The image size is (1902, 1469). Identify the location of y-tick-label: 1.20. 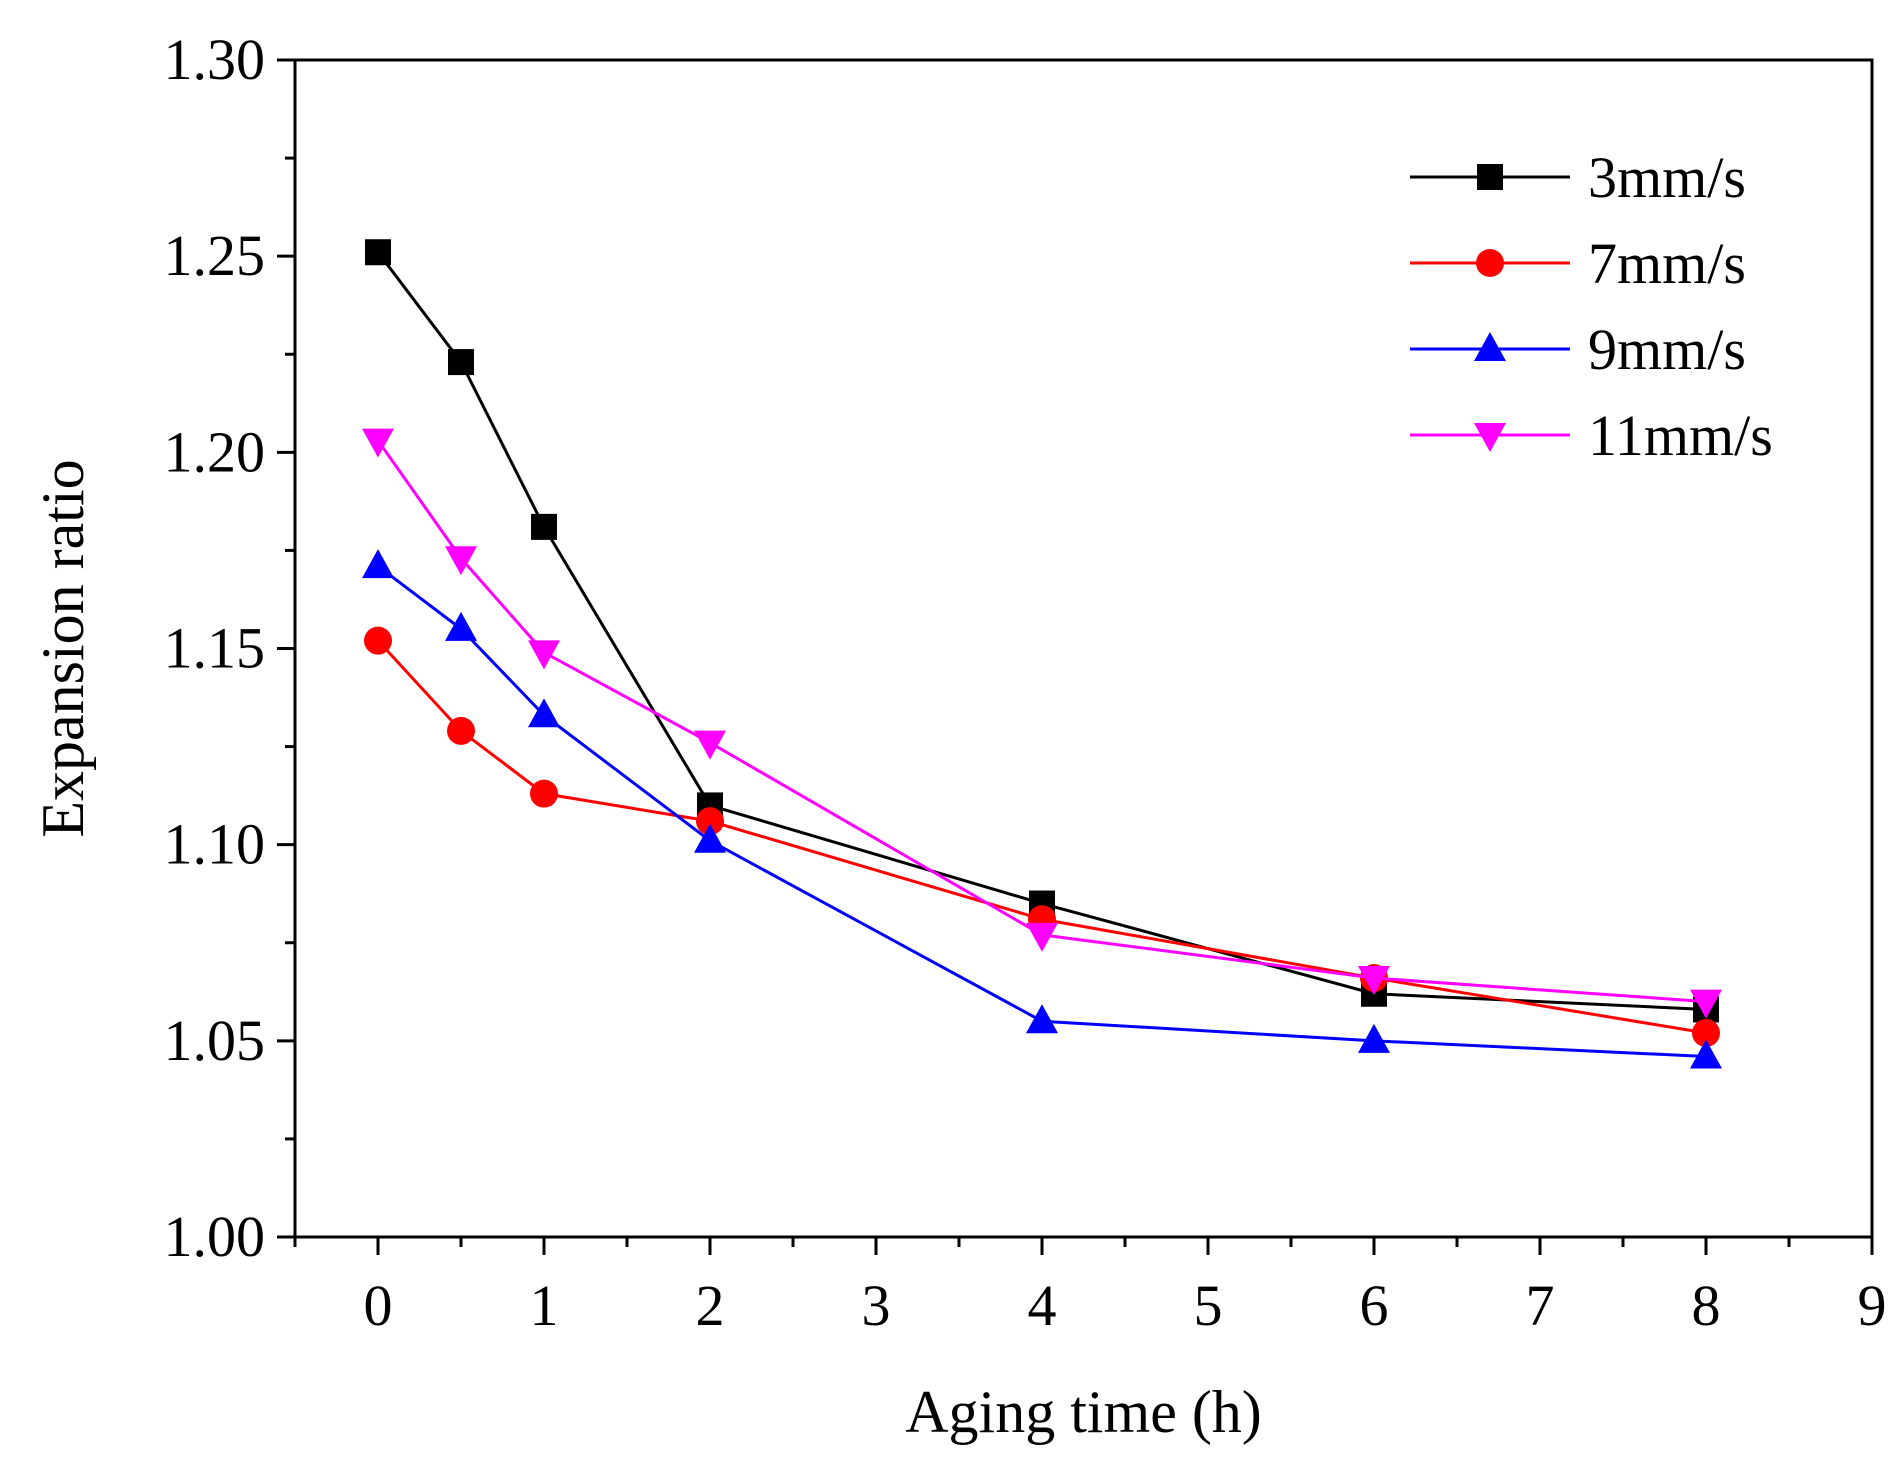
(215, 451).